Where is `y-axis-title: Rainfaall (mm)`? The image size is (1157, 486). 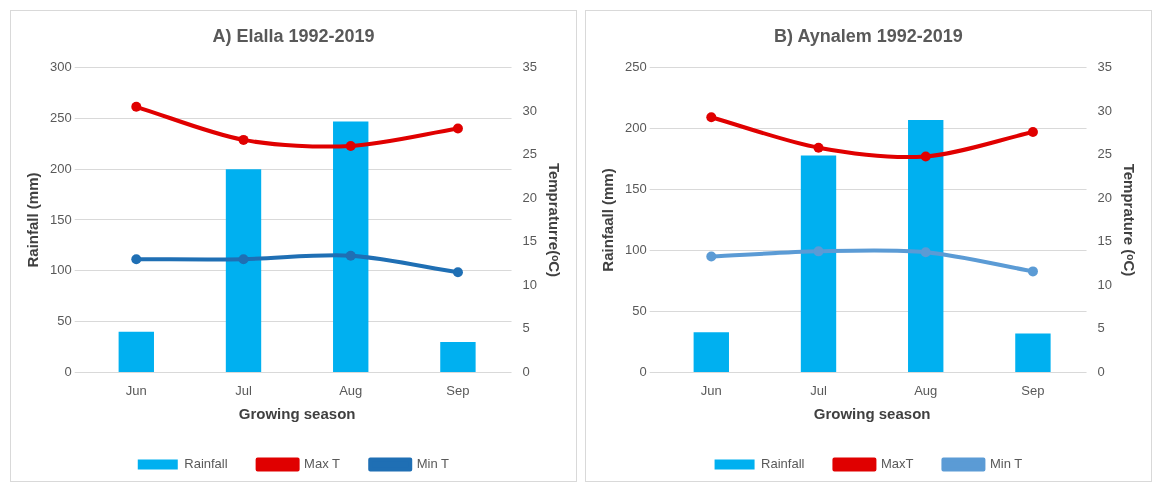
y-axis-title: Rainfaall (mm) is located at coordinates (608, 220).